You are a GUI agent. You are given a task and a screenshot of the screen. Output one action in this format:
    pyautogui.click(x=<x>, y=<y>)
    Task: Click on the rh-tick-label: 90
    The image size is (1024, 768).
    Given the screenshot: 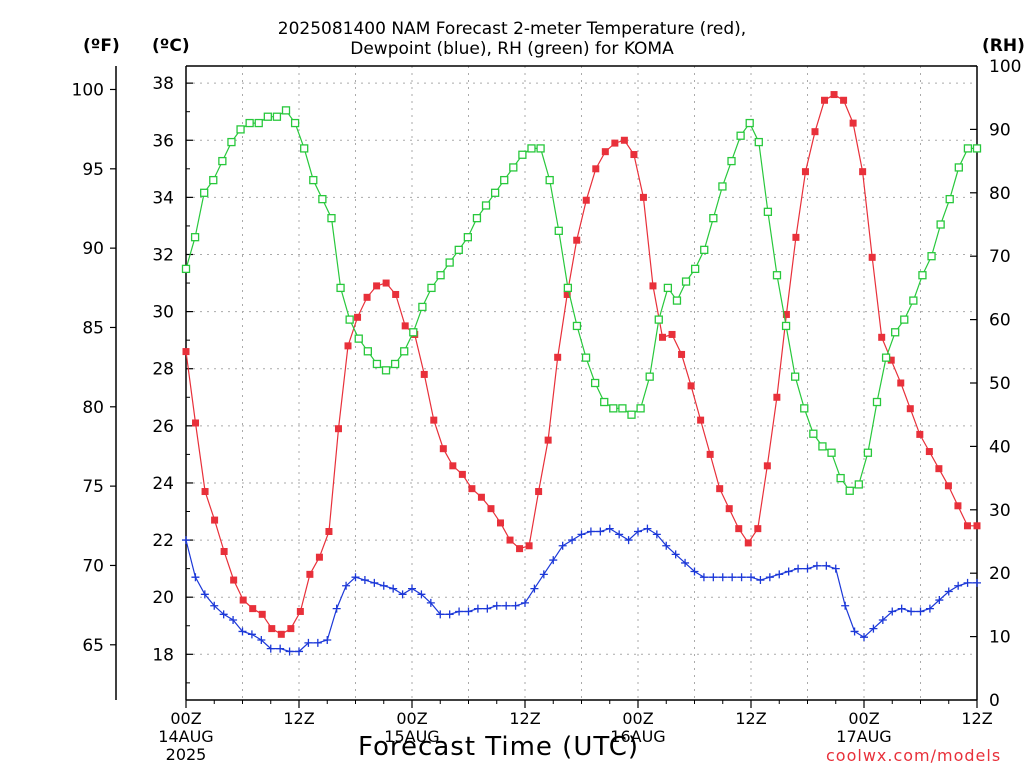 What is the action you would take?
    pyautogui.click(x=1000, y=130)
    